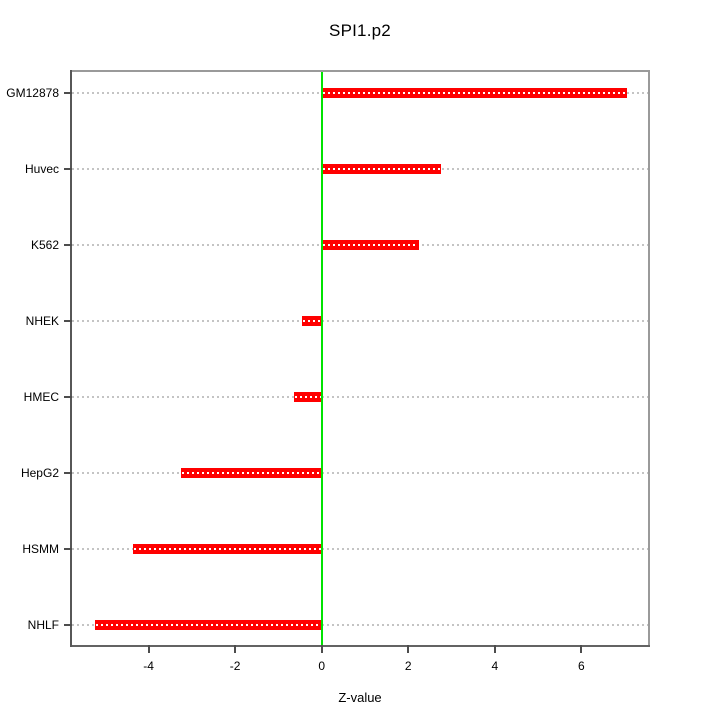 Image resolution: width=720 pixels, height=720 pixels. Describe the element at coordinates (40, 549) in the screenshot. I see `y-axis-category-label: HSMM` at that location.